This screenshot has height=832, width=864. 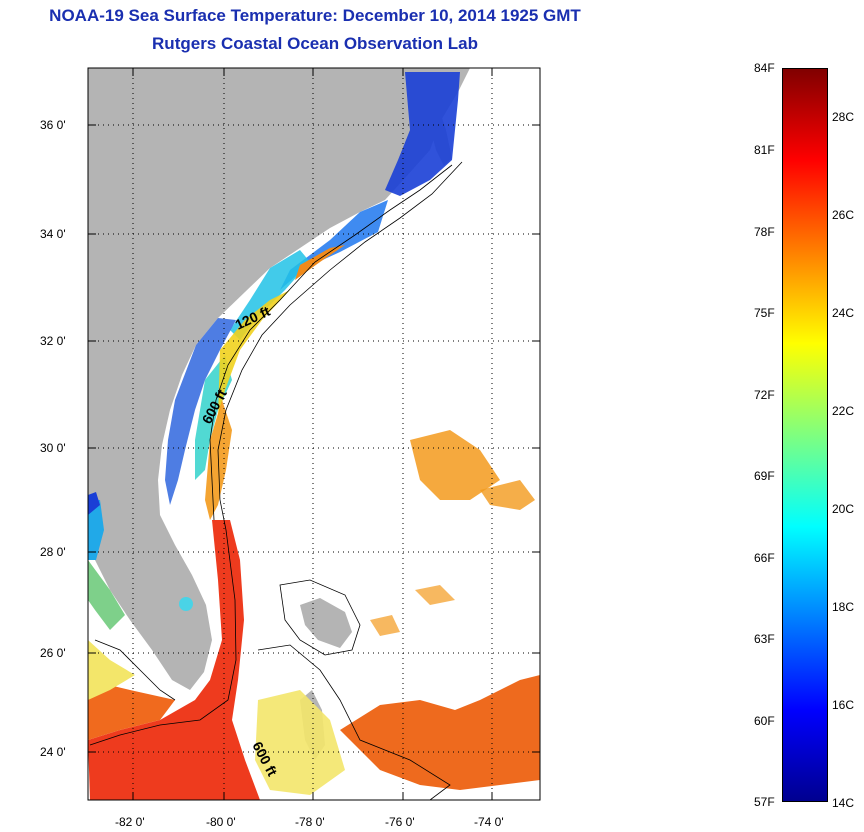 I want to click on colorbar-c-label: 16C, so click(x=843, y=705).